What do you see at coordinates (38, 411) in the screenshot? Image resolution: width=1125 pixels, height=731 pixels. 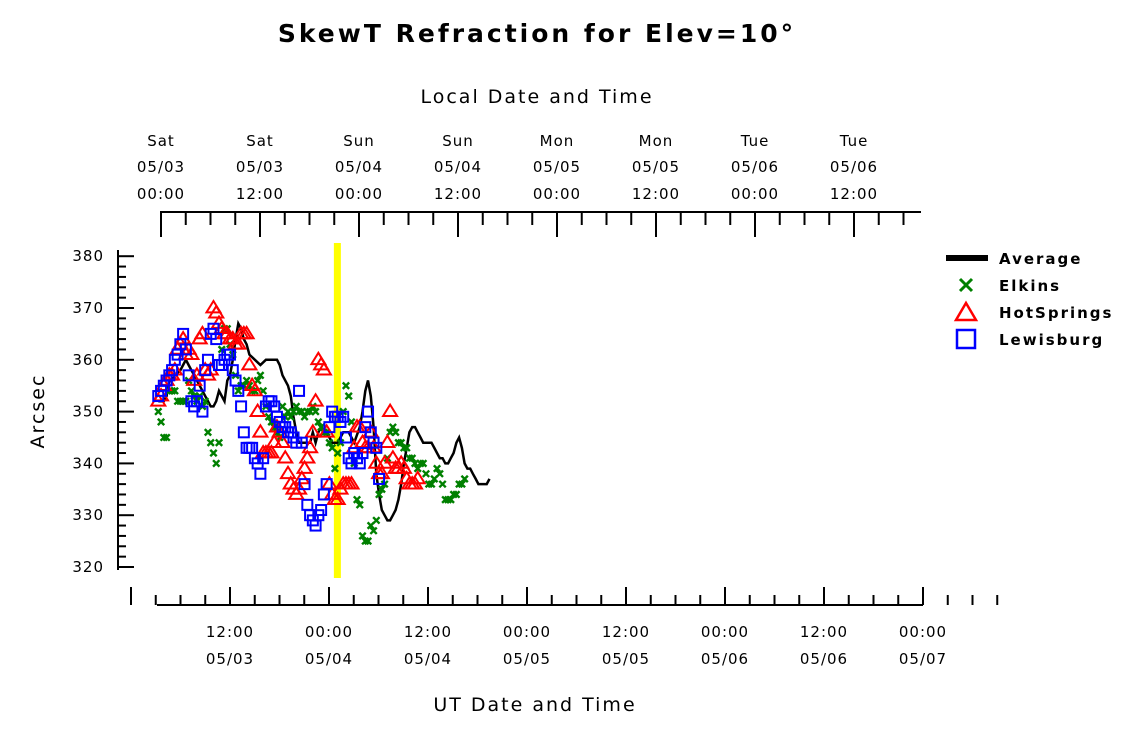 I see `y-axis-title: Arcsec` at bounding box center [38, 411].